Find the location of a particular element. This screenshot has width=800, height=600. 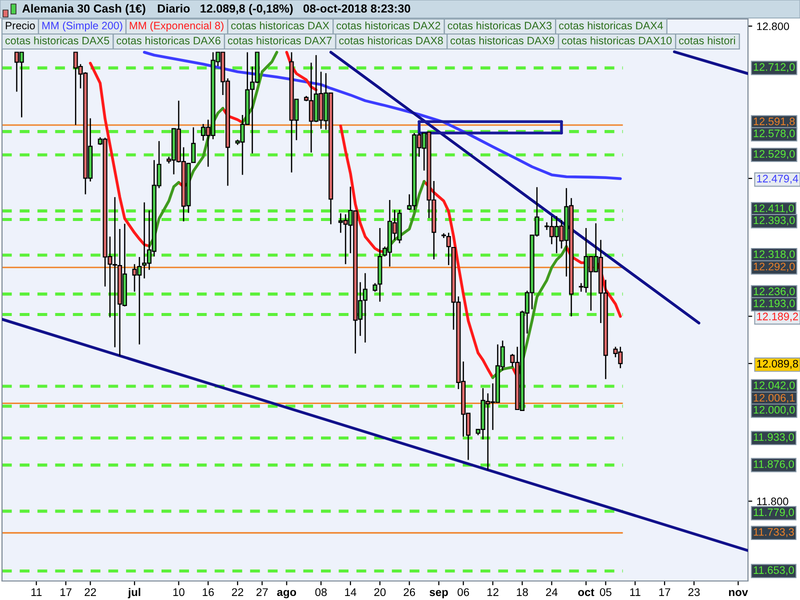

ref-line-label: 11.933,0 is located at coordinates (774, 437).